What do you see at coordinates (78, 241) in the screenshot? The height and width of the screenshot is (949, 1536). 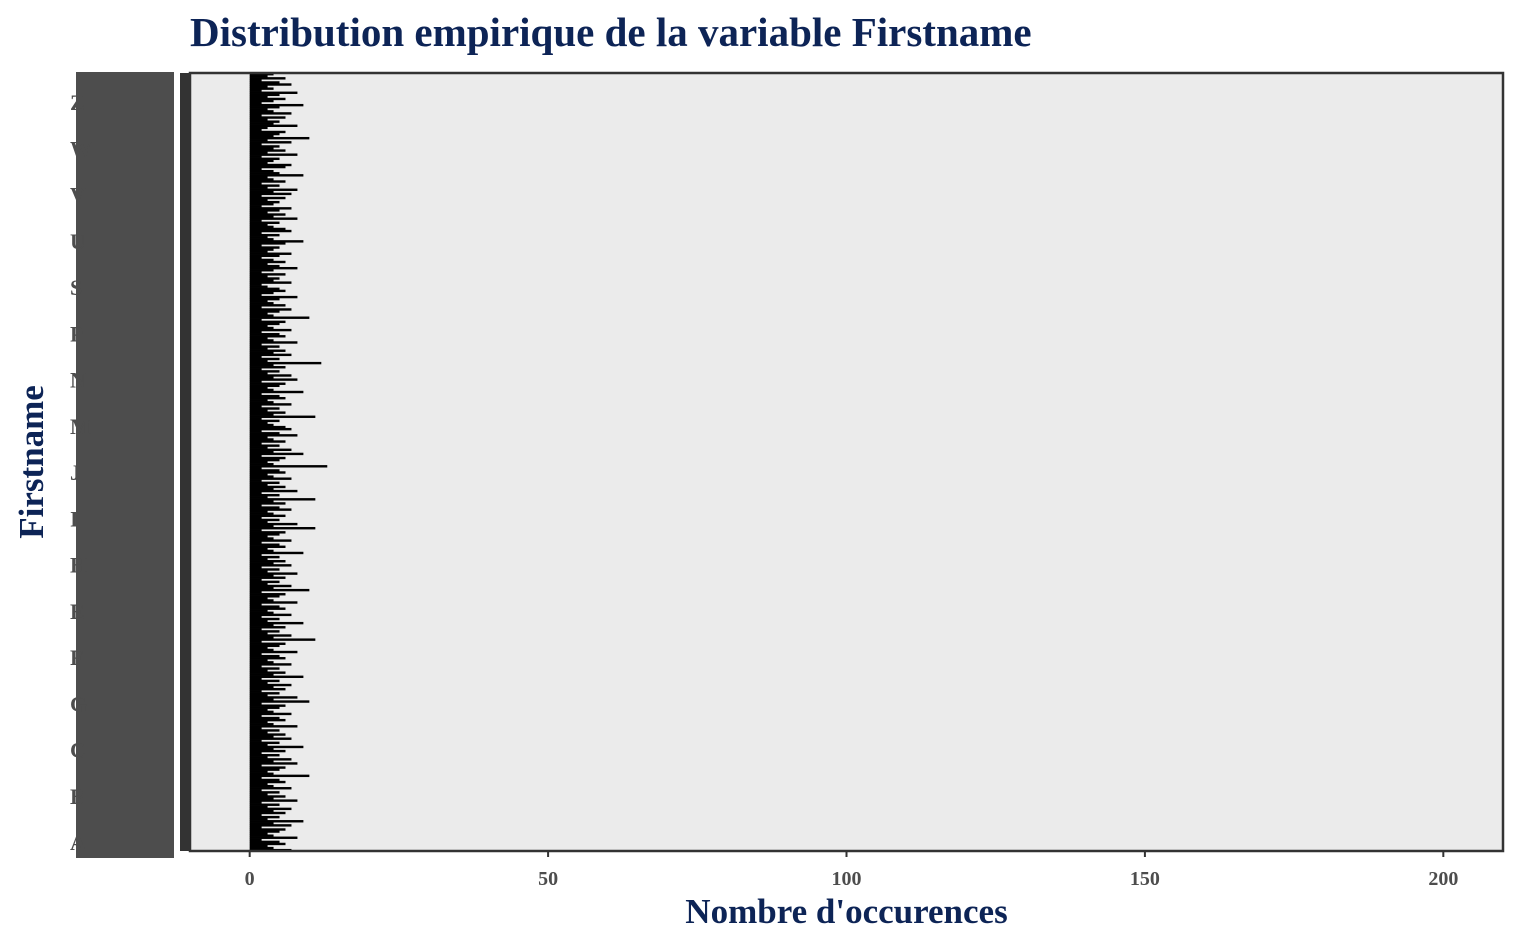 I see `y-category-label: U` at bounding box center [78, 241].